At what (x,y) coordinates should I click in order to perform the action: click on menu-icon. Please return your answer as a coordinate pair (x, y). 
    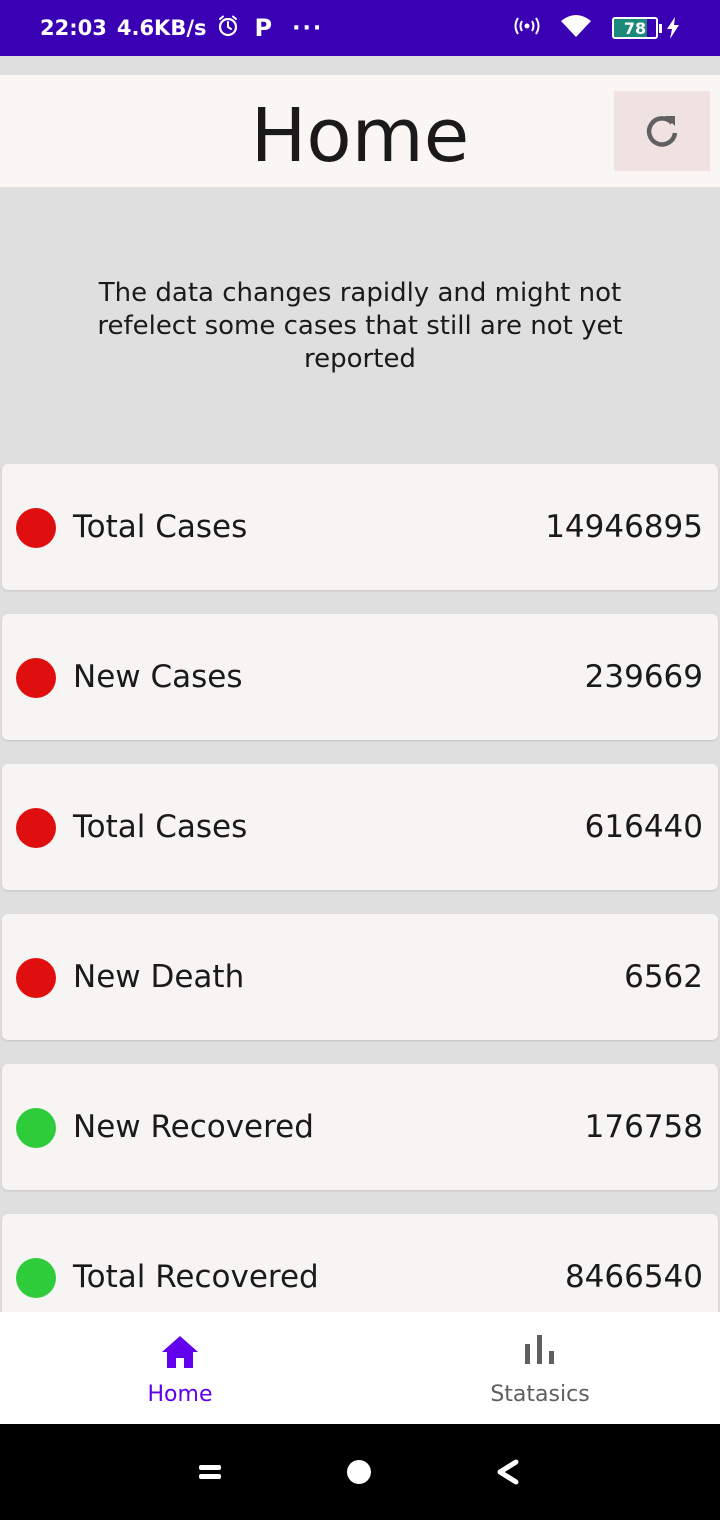
    Looking at the image, I should click on (210, 1472).